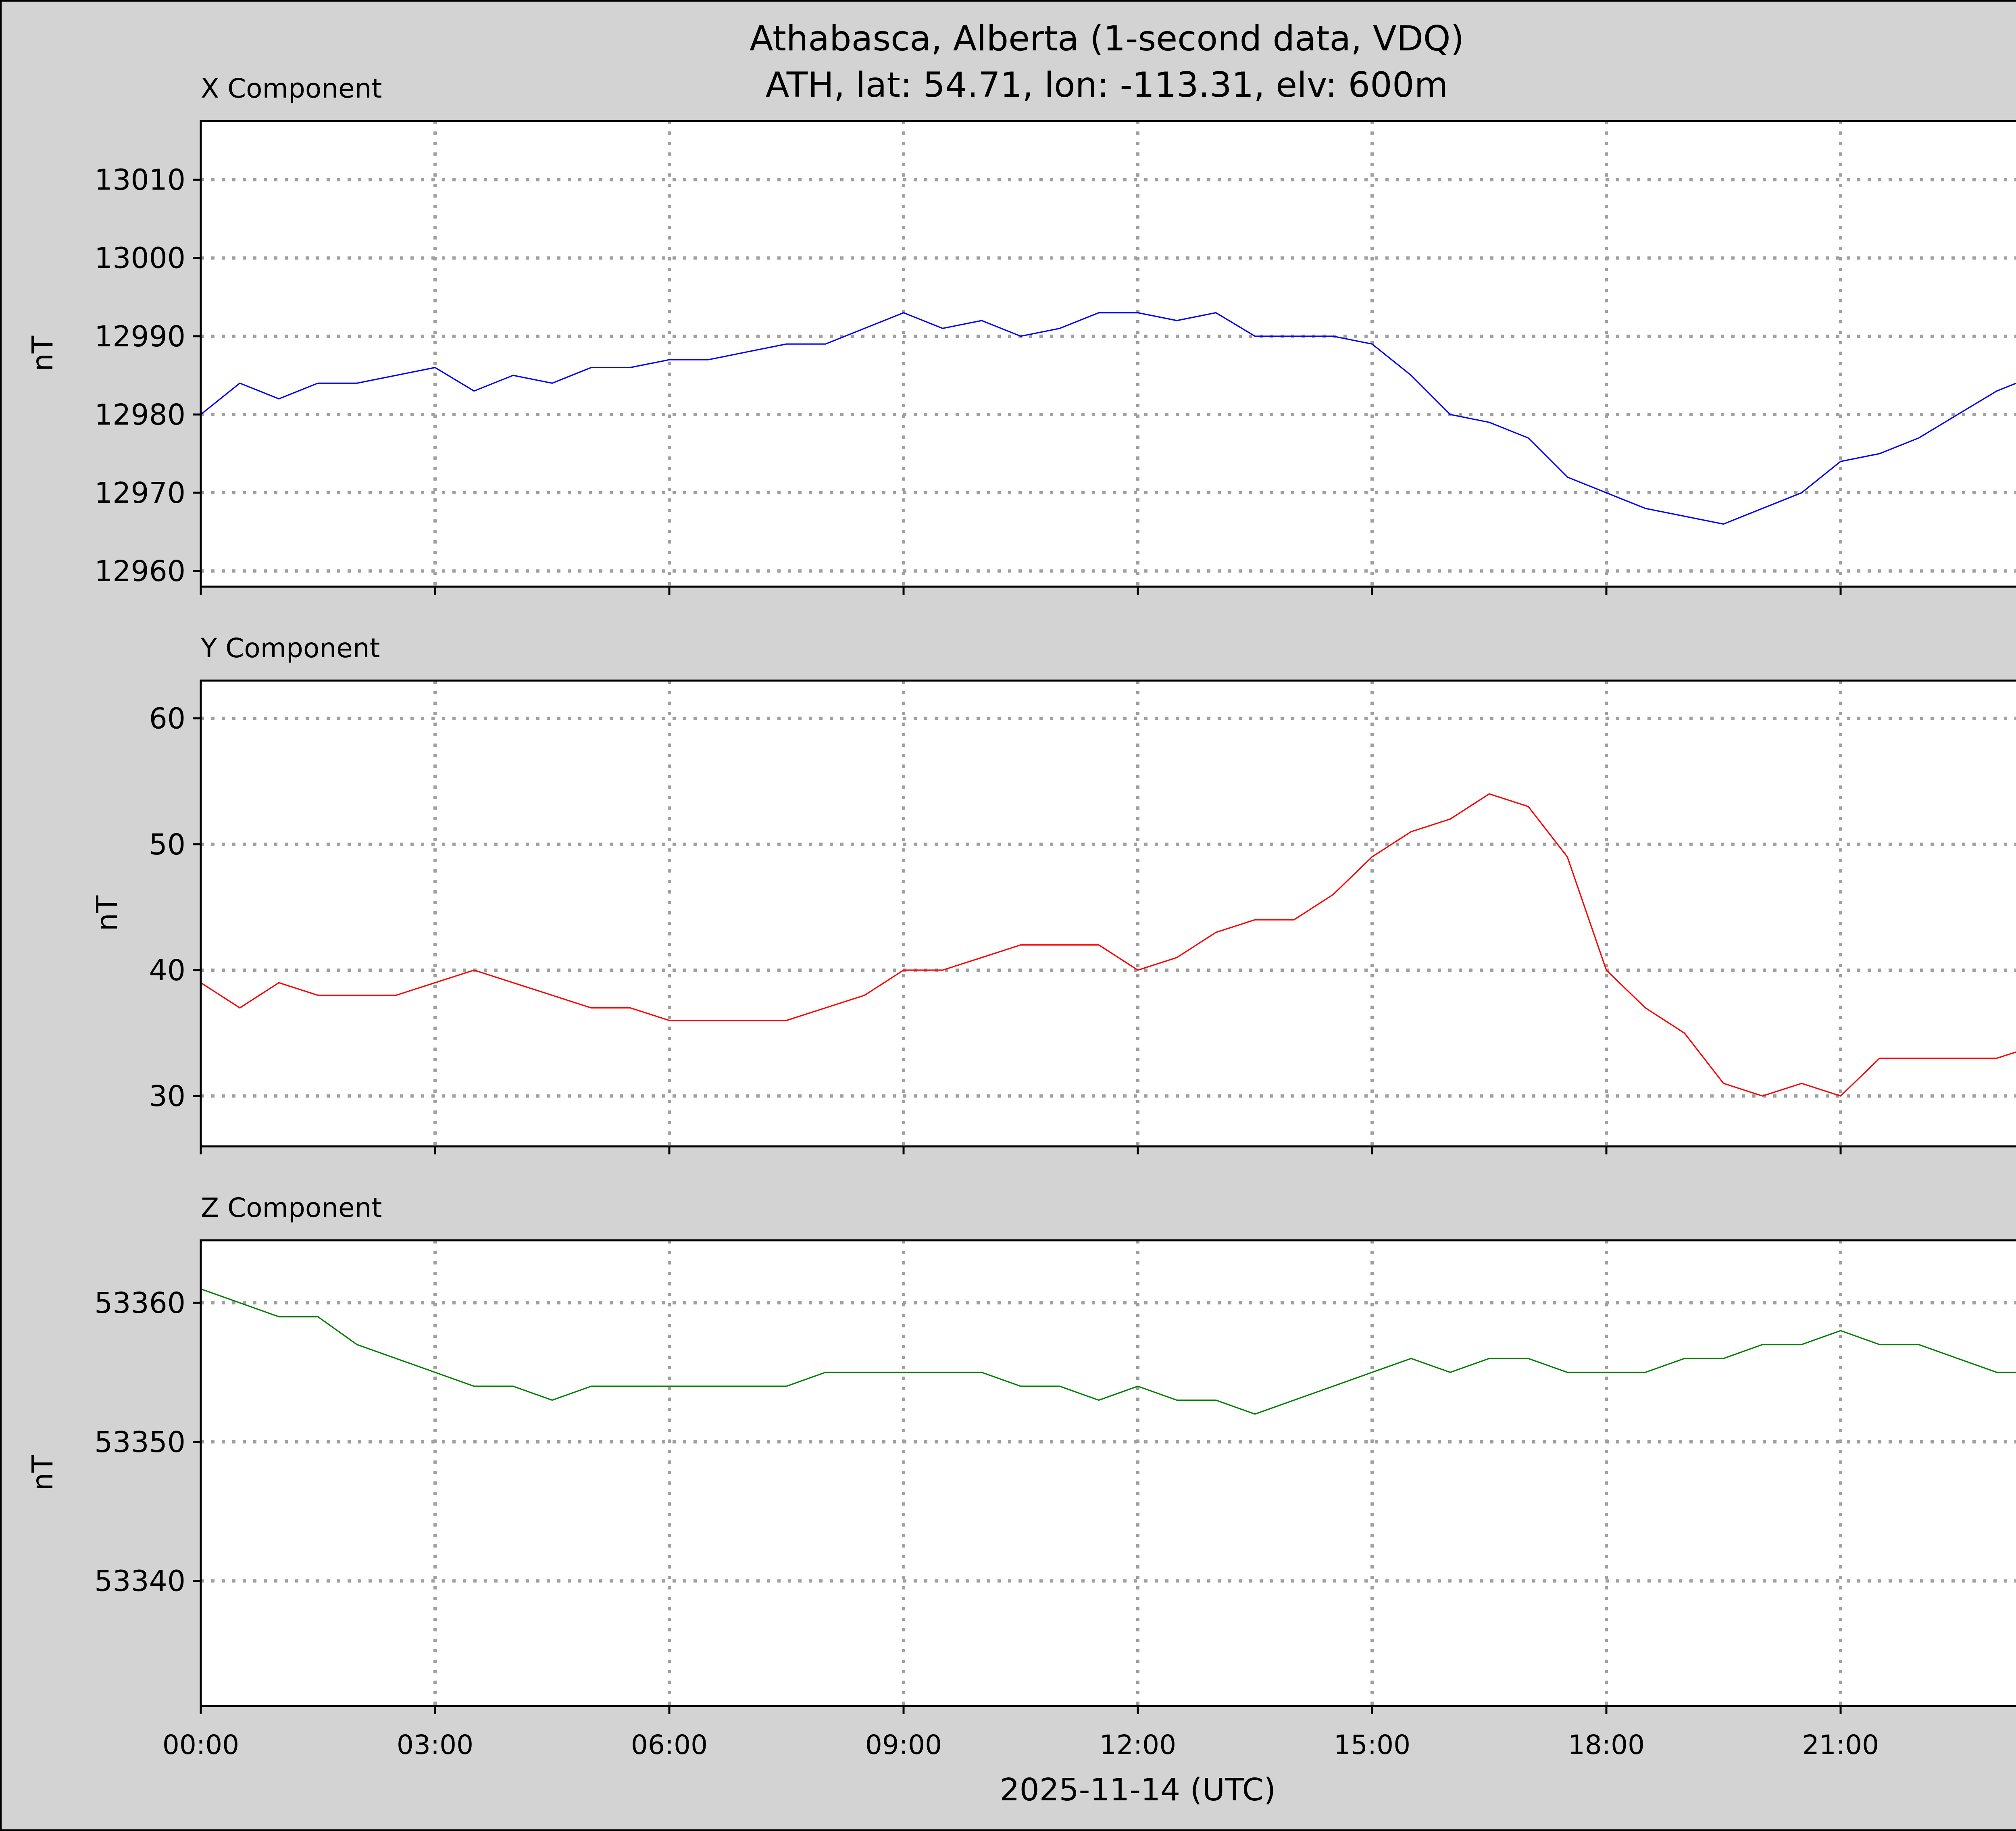  What do you see at coordinates (291, 1207) in the screenshot?
I see `panel-z-title: Z Component` at bounding box center [291, 1207].